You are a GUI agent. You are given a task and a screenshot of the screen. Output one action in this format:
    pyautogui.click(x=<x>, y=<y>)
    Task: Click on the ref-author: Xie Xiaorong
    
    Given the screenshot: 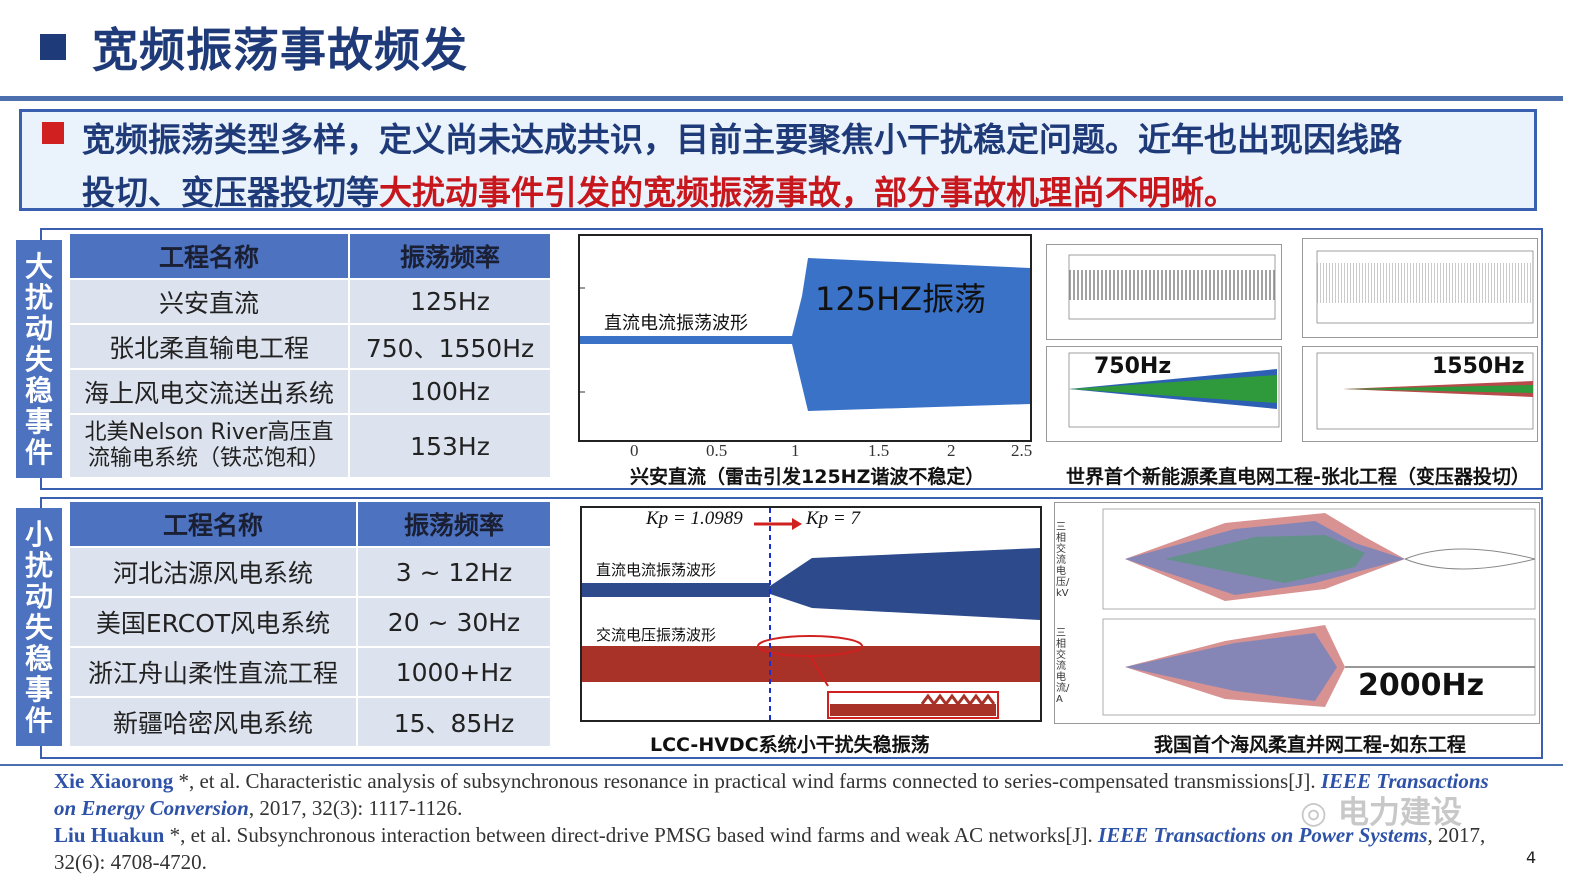 What is the action you would take?
    pyautogui.click(x=114, y=781)
    